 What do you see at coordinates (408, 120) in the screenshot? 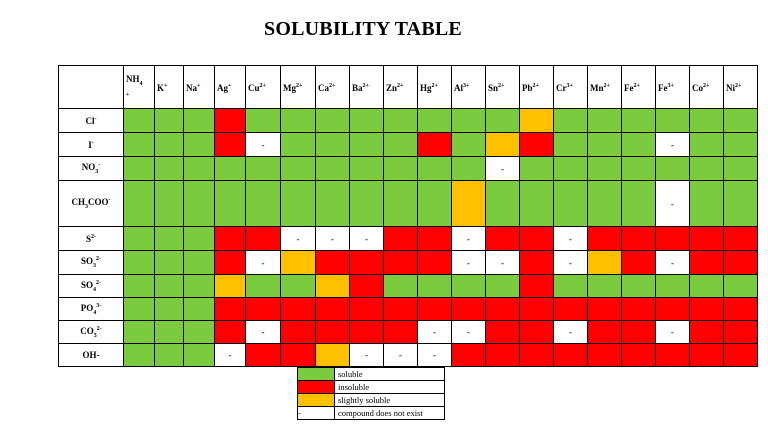
I see `table-row: Cl-` at bounding box center [408, 120].